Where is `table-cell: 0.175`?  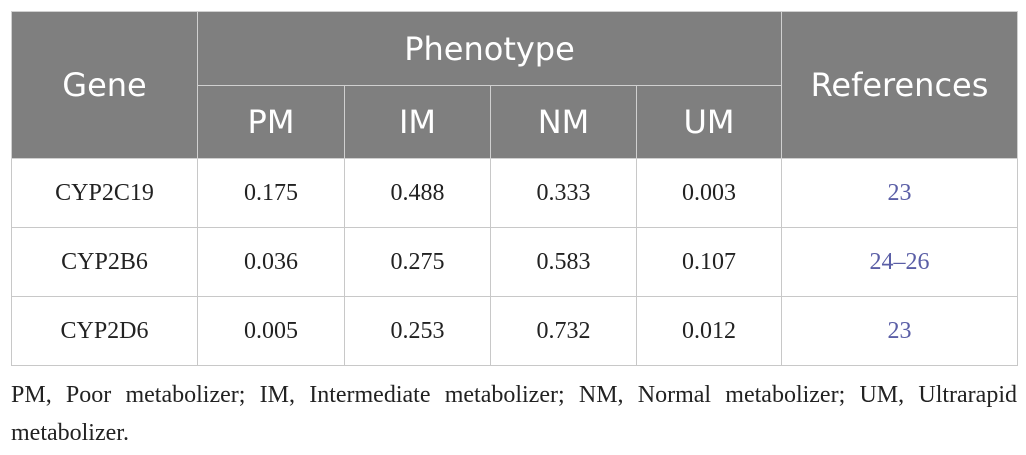 table-cell: 0.175 is located at coordinates (271, 193).